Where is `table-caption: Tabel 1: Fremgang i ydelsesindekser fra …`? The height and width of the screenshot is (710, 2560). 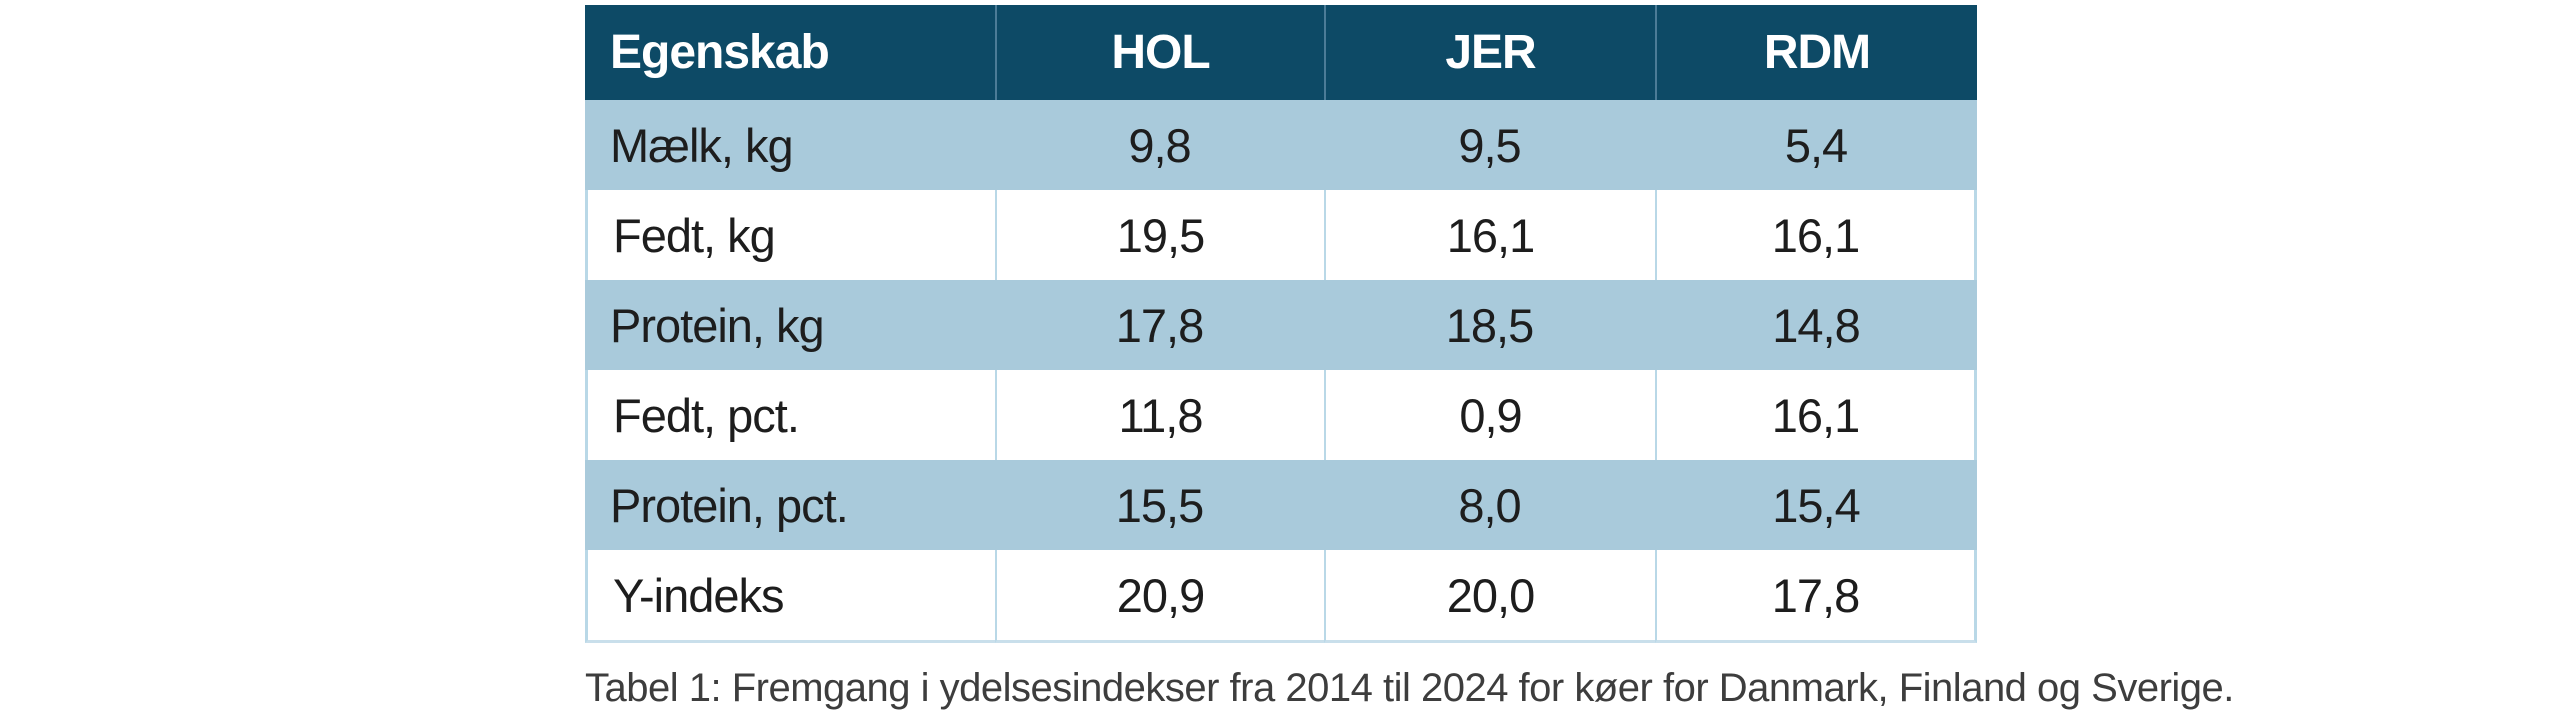 table-caption: Tabel 1: Fremgang i ydelsesindekser fra … is located at coordinates (1409, 688).